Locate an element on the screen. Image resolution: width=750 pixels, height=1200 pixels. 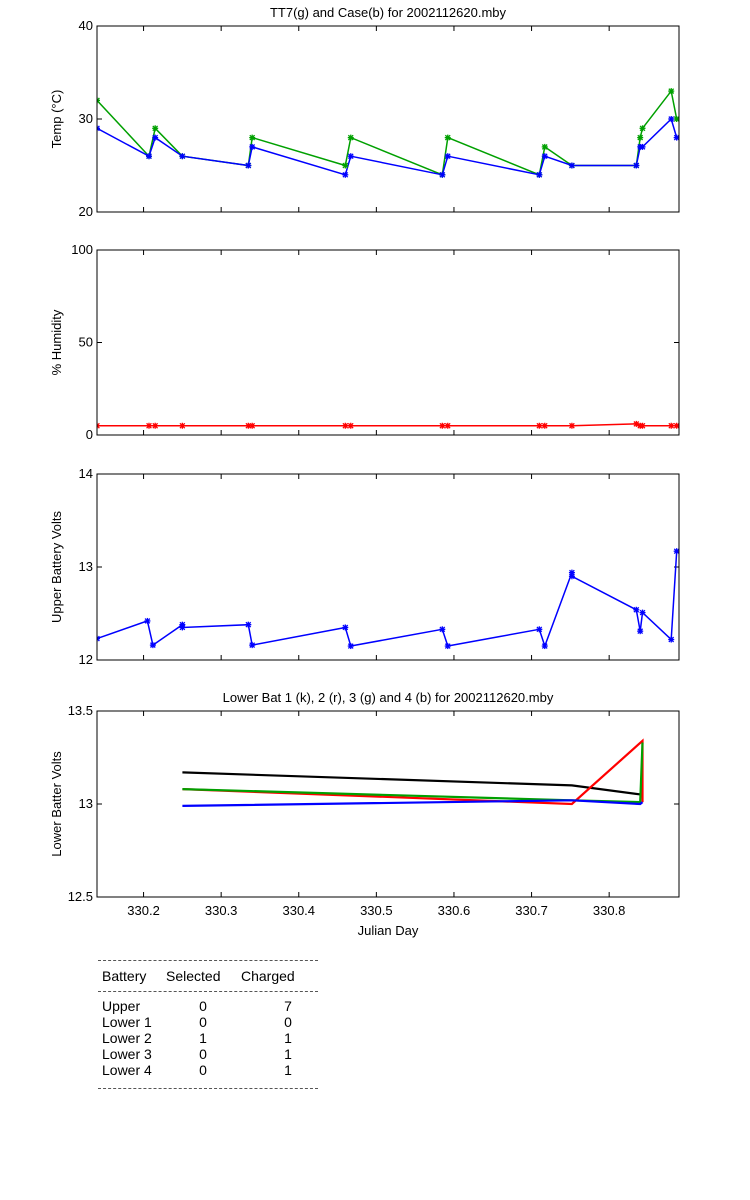
x-tick-label: 330.8 is located at coordinates (609, 910).